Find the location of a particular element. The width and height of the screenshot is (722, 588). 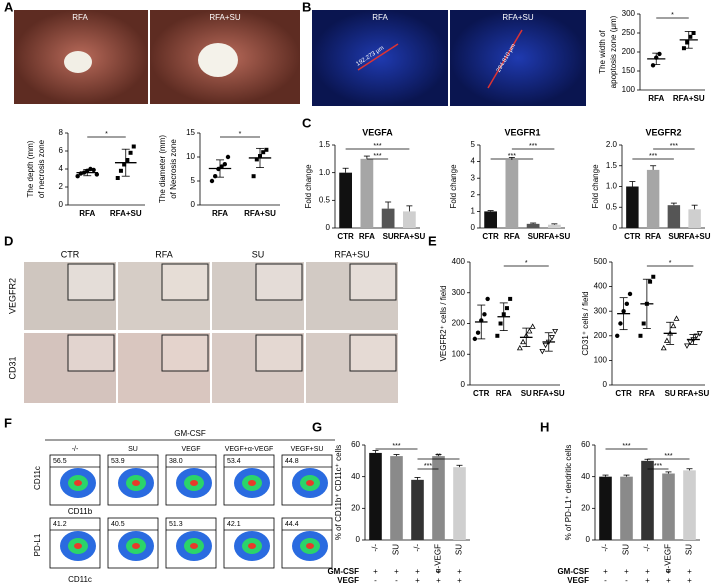

y-tick-label: 4 is located at coordinates (61, 168).